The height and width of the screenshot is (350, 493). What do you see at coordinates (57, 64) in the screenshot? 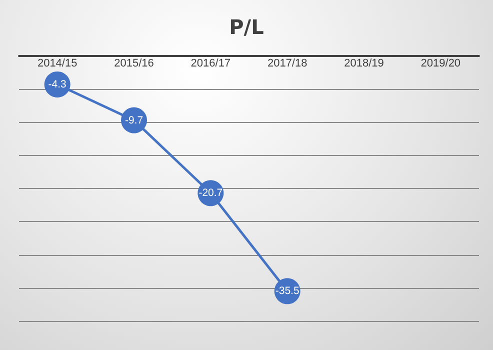
I see `x-tick-label: 2014/15` at bounding box center [57, 64].